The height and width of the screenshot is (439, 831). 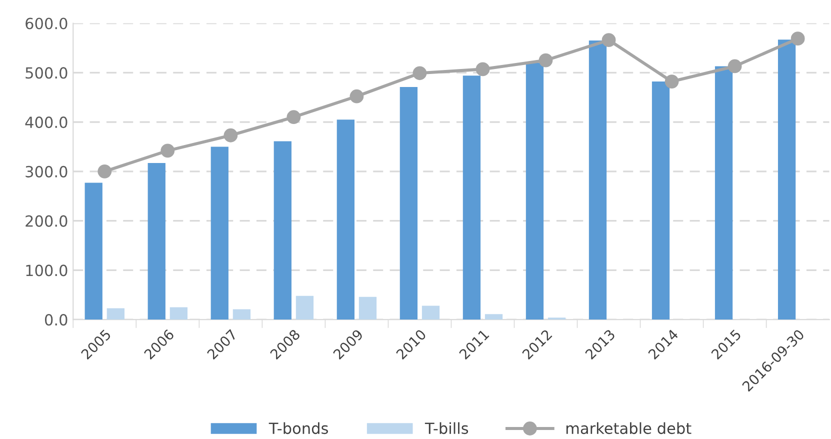 I want to click on y-tick-label: 600.0, so click(x=47, y=24).